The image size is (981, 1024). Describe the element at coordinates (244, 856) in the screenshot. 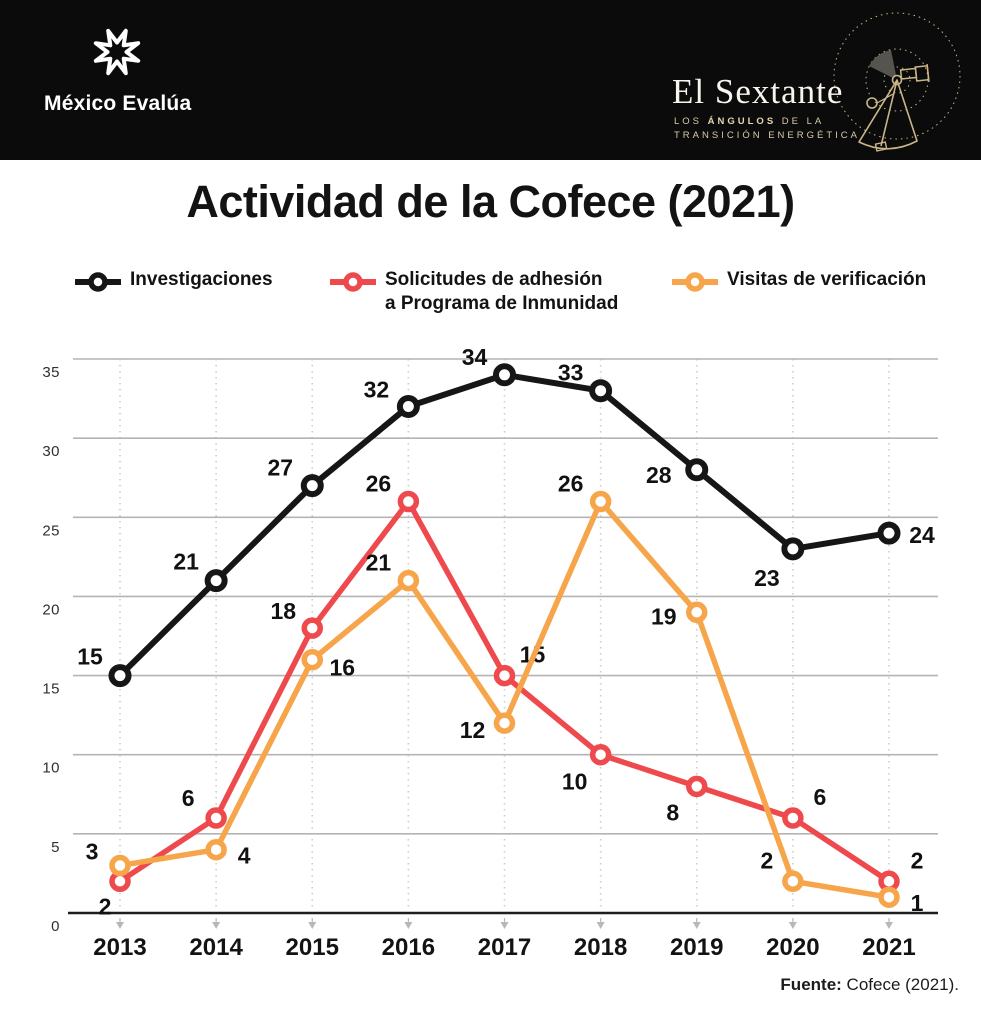

I see `data-label: 4` at that location.